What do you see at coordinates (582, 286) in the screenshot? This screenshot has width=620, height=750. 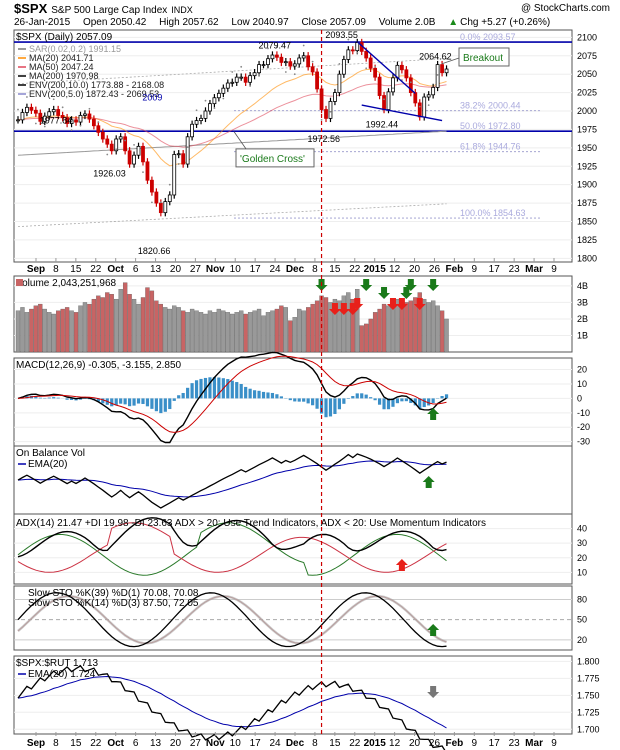 I see `volume-tick-label: 4B` at bounding box center [582, 286].